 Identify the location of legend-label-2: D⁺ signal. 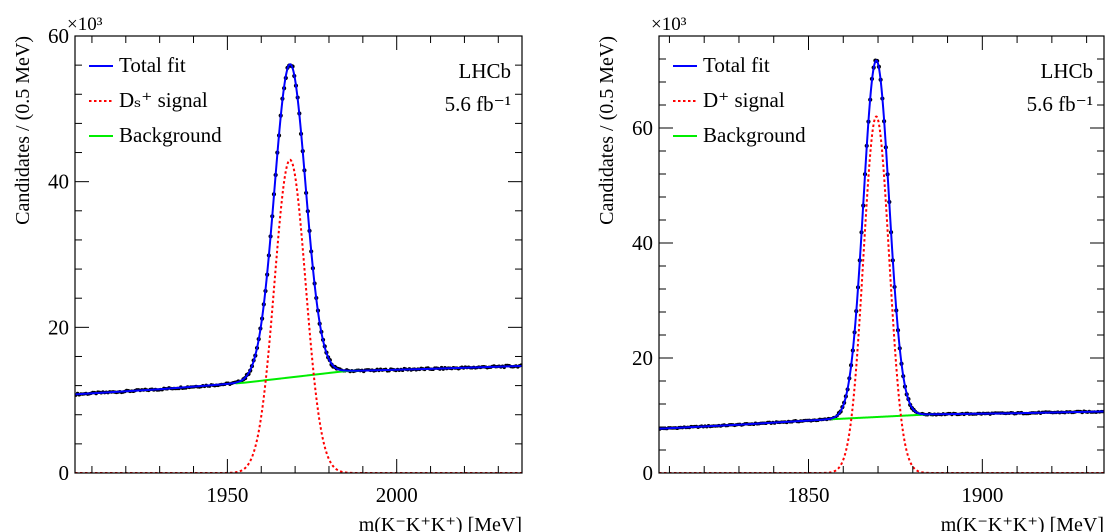
(744, 100).